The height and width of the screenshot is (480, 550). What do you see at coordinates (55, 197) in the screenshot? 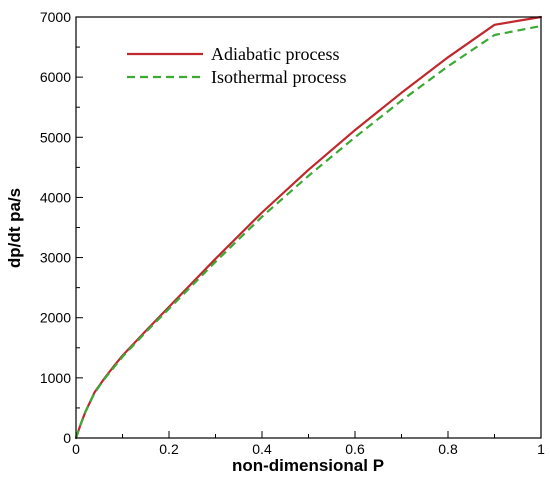
I see `y-tick-label: 4000` at bounding box center [55, 197].